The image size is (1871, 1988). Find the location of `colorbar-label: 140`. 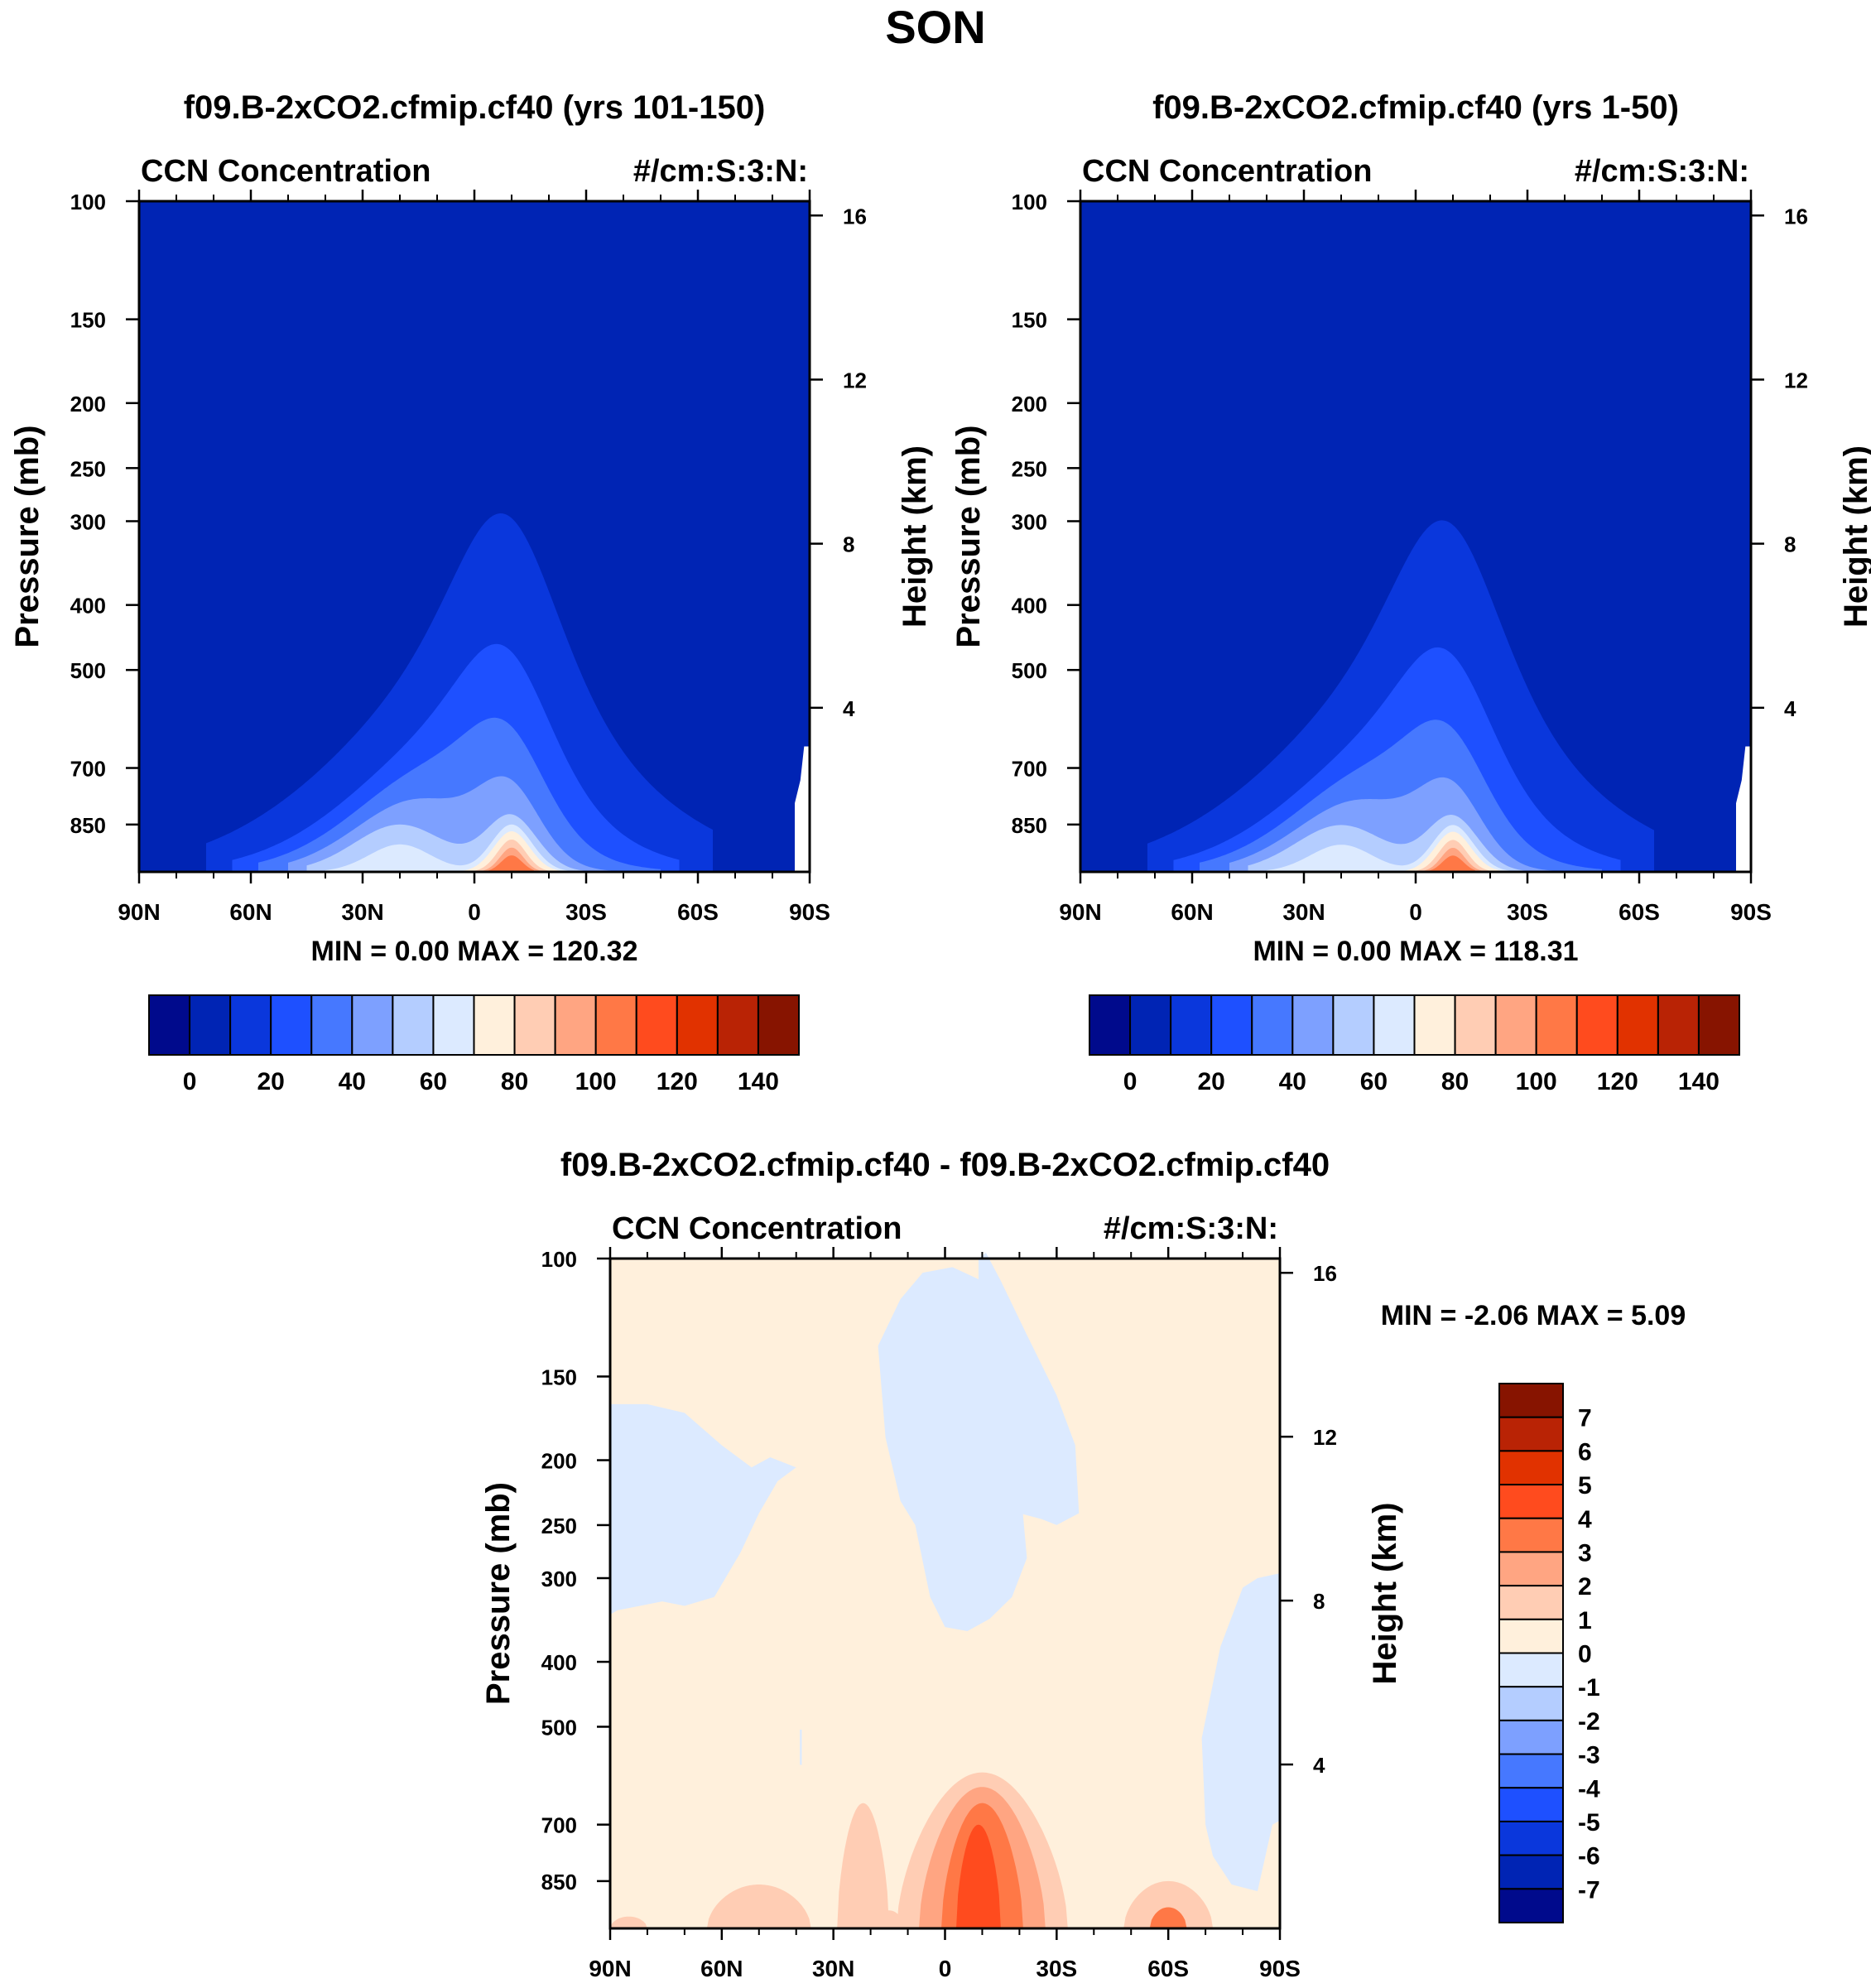

colorbar-label: 140 is located at coordinates (1698, 1081).